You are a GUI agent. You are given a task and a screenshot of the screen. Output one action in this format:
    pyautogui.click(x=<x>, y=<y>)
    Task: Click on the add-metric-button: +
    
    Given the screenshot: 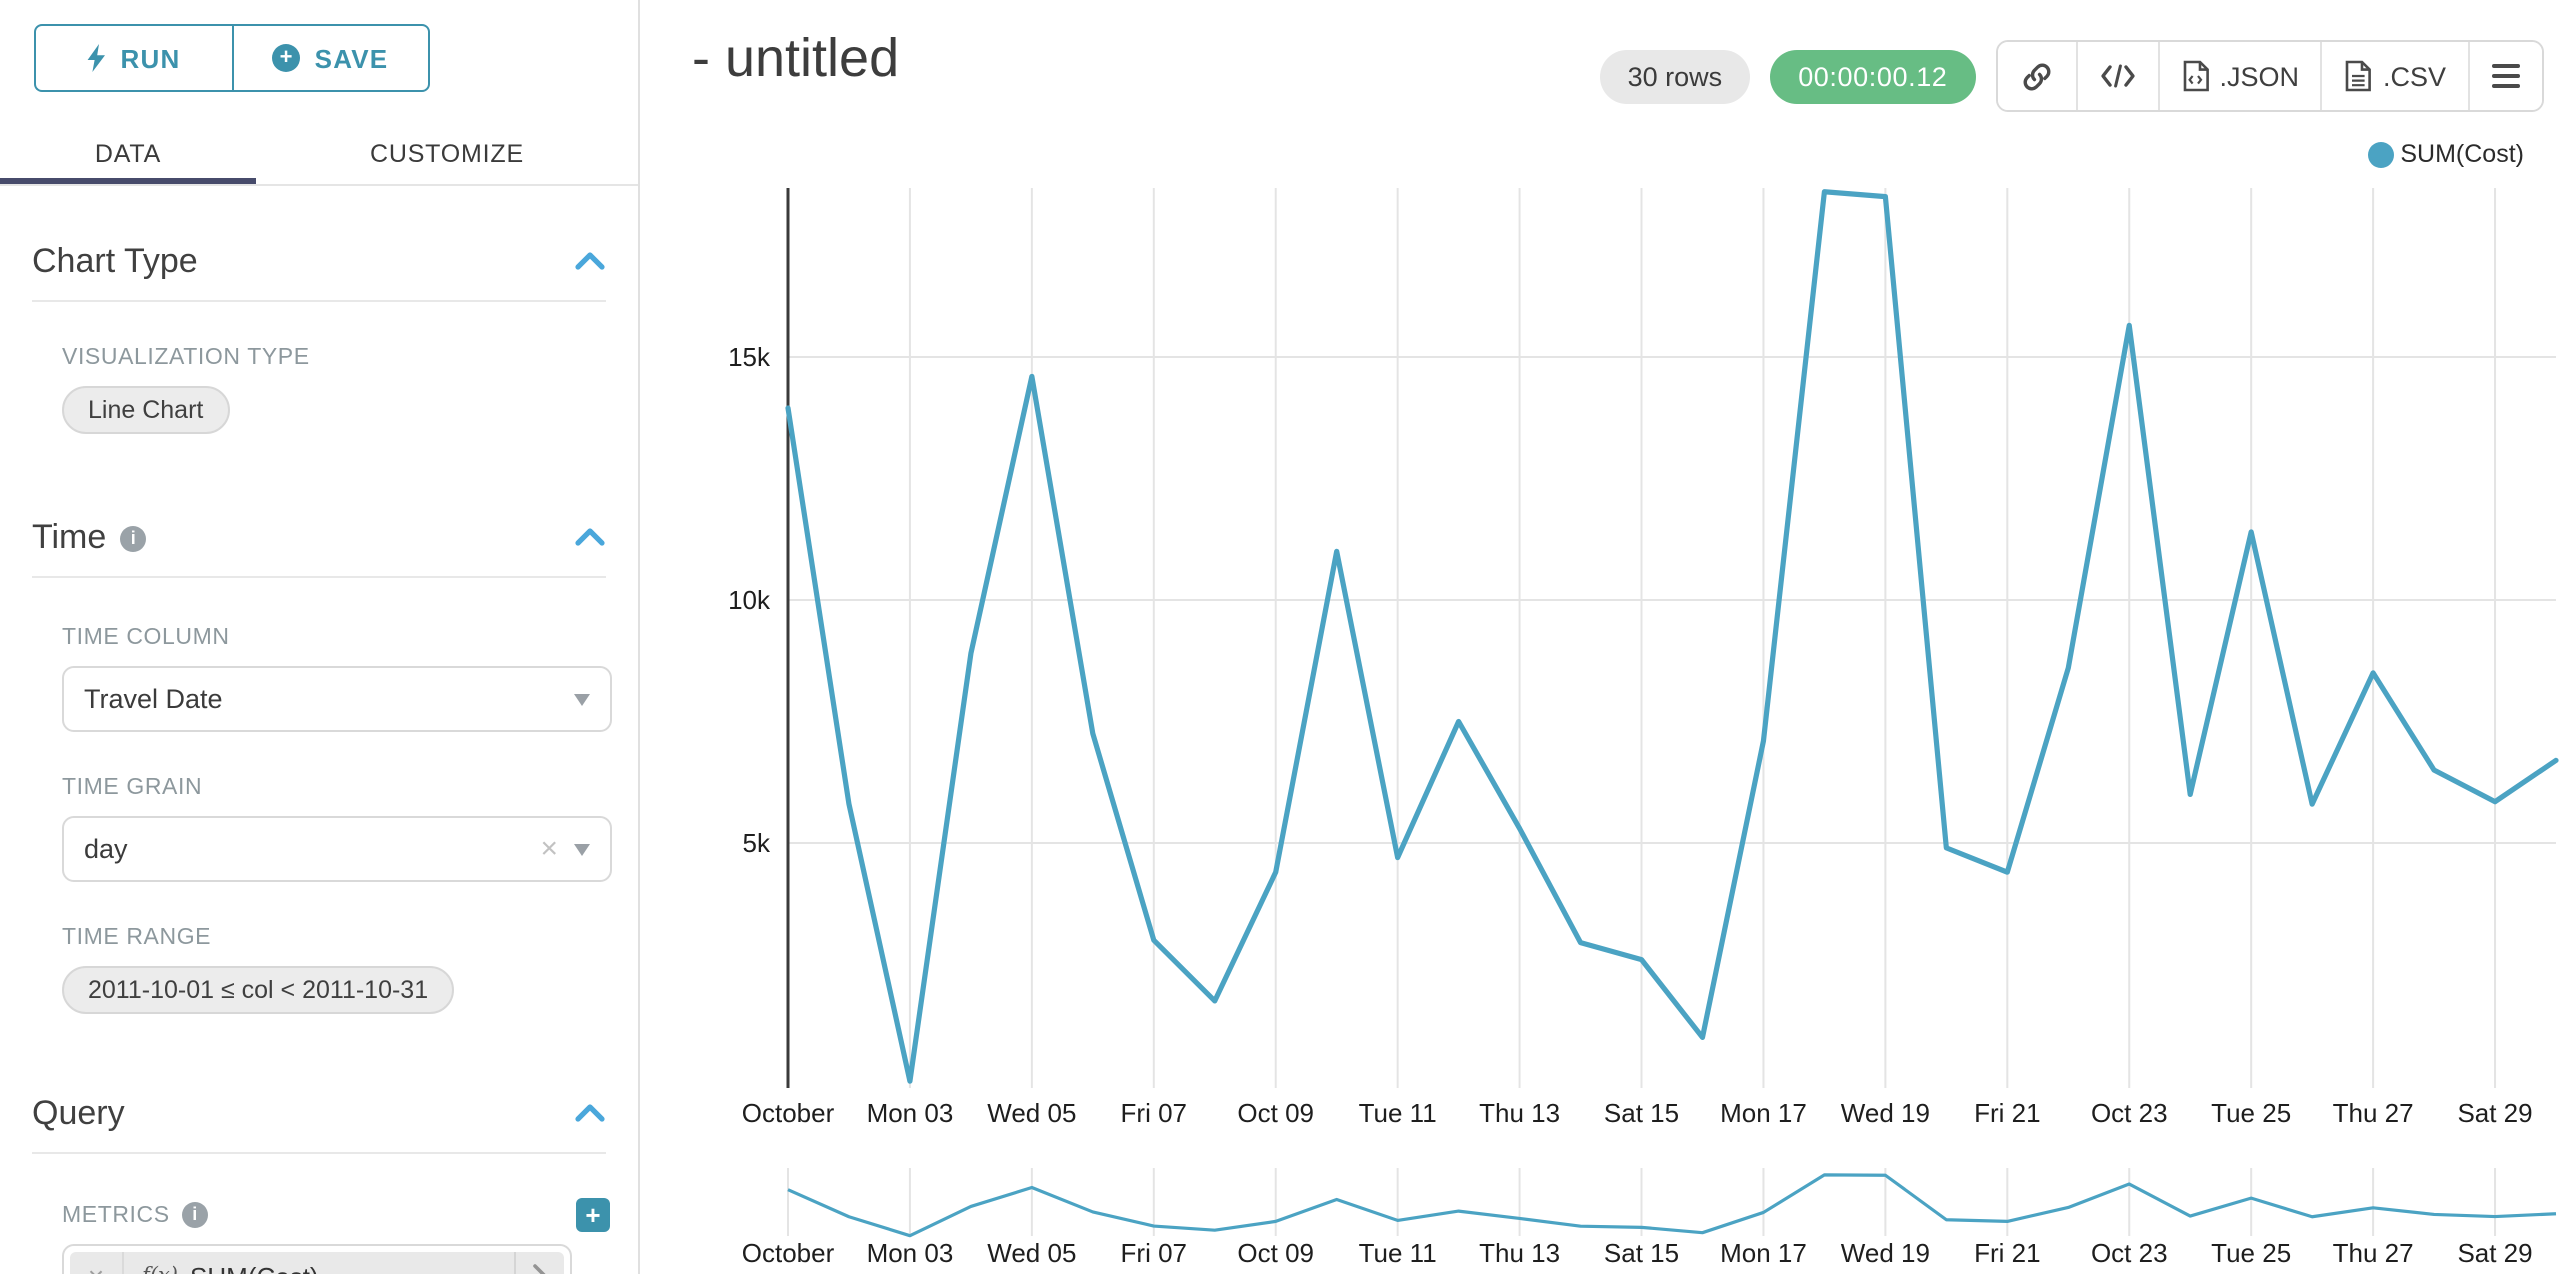 What is the action you would take?
    pyautogui.click(x=593, y=1215)
    